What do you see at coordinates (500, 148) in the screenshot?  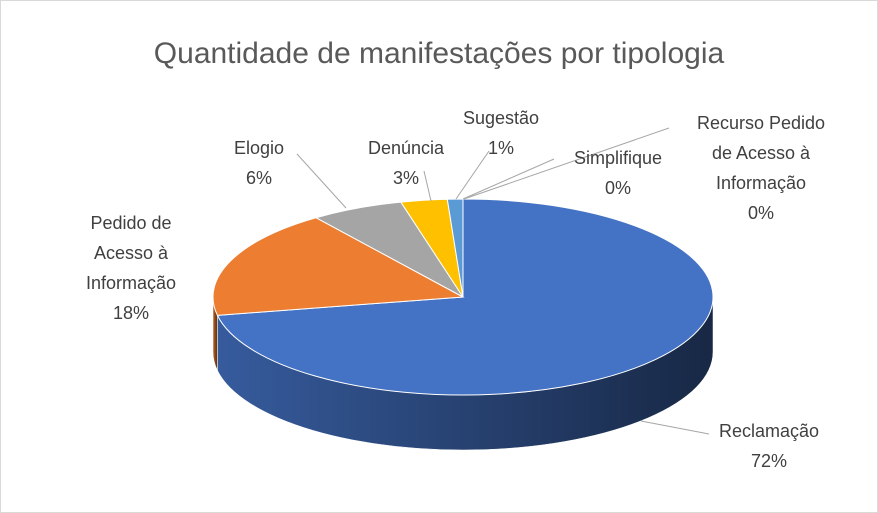 I see `value-label: 1%` at bounding box center [500, 148].